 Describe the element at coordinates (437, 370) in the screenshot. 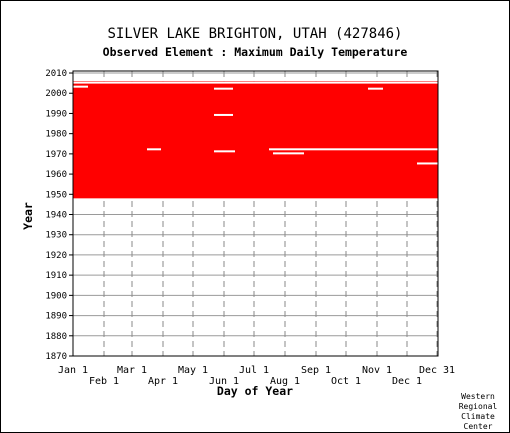

I see `x-tick-label: Dec 31` at that location.